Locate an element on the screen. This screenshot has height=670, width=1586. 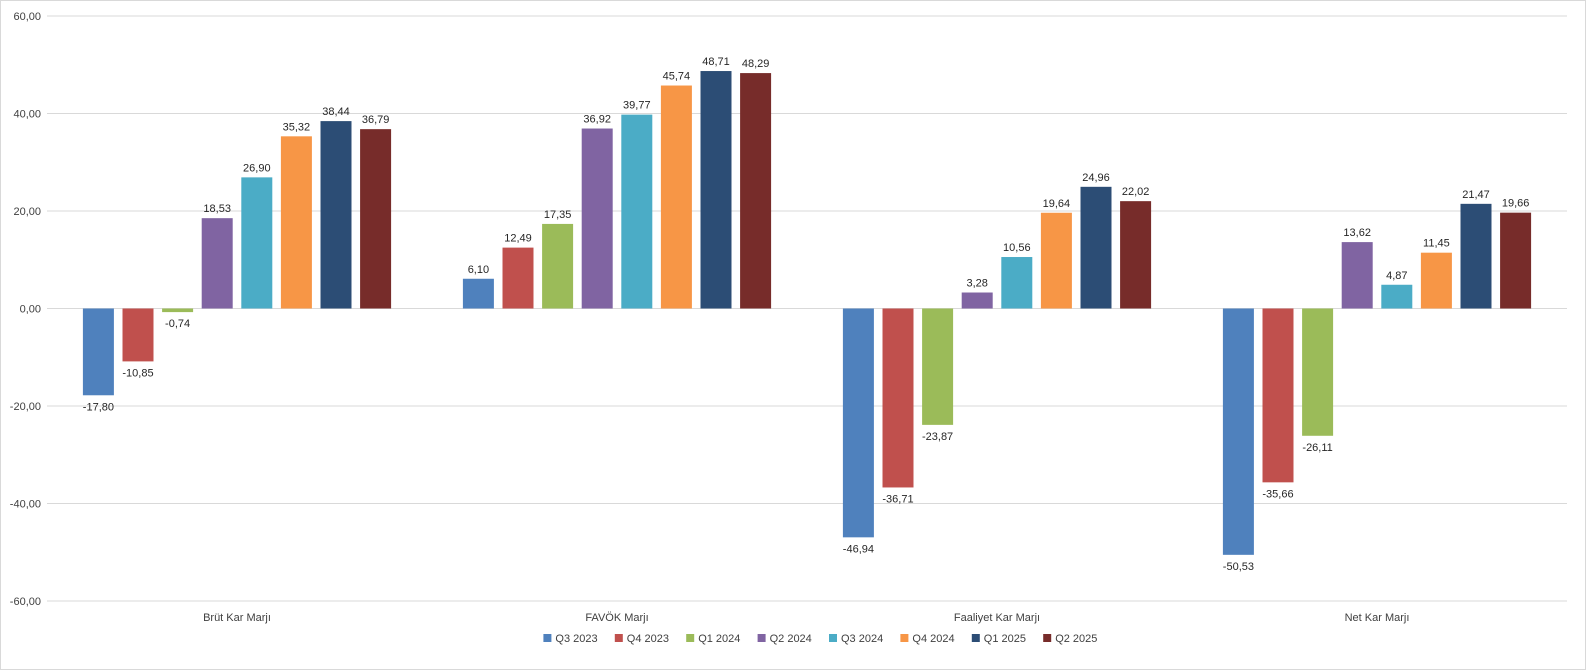
data-label: 12,49 is located at coordinates (518, 239).